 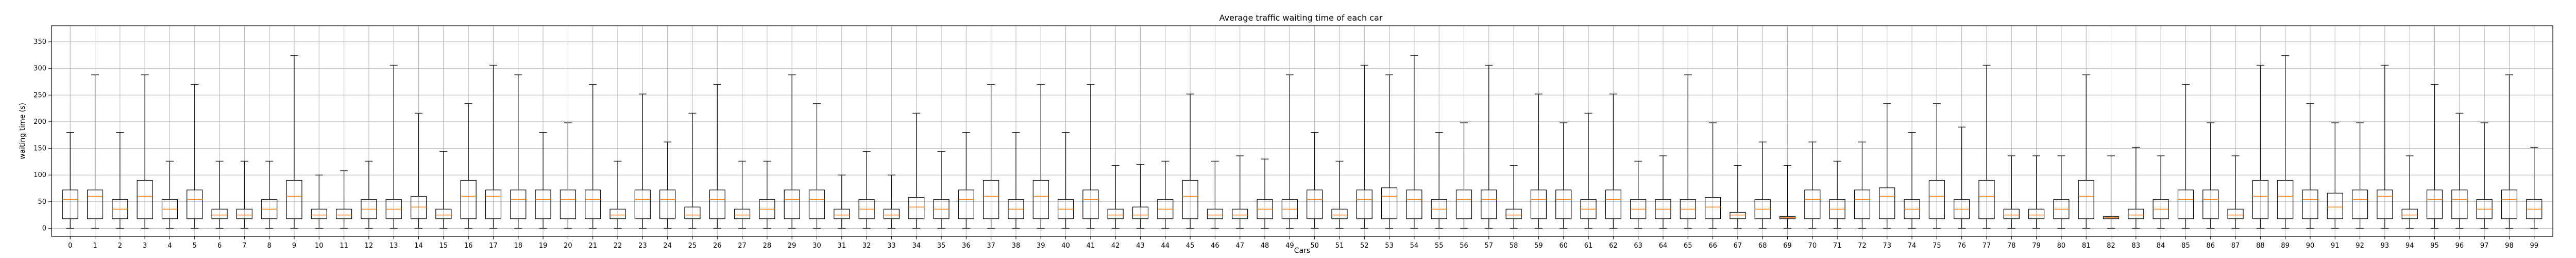 I want to click on x-tick-label: 76, so click(x=1961, y=246).